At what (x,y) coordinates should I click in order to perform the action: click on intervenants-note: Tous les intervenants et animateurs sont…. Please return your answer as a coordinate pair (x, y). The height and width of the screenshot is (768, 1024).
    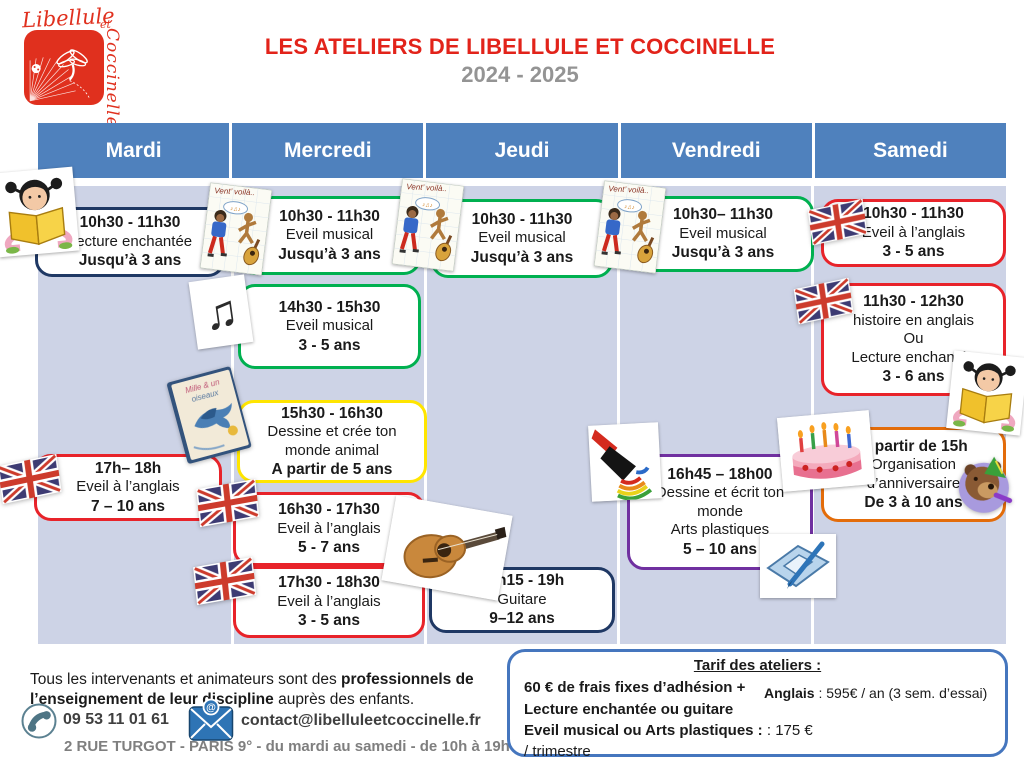
    Looking at the image, I should click on (261, 690).